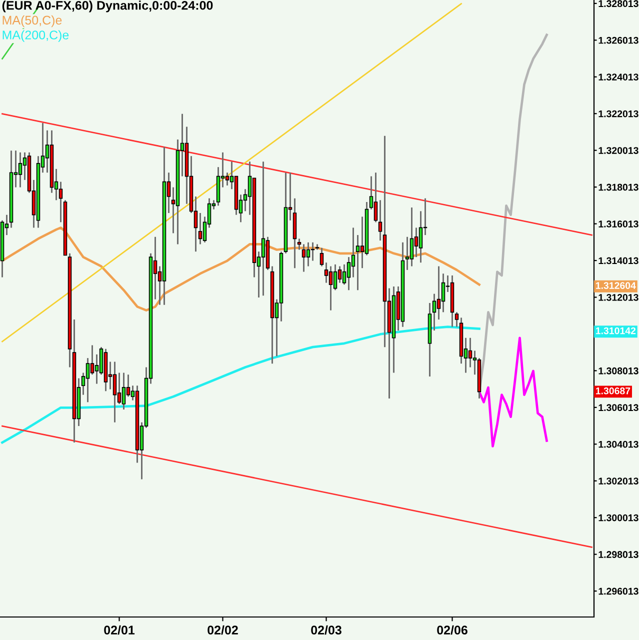 The height and width of the screenshot is (640, 639). Describe the element at coordinates (618, 408) in the screenshot. I see `y-tick-label: 1.306013` at that location.